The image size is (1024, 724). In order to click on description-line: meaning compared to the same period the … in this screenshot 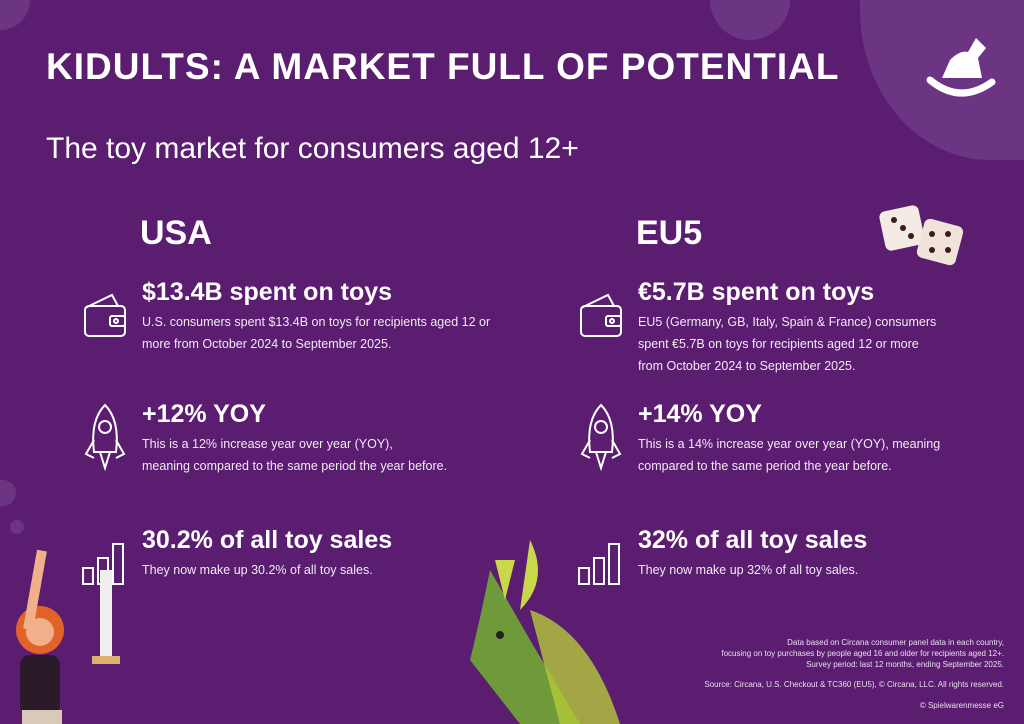, I will do `click(295, 466)`.